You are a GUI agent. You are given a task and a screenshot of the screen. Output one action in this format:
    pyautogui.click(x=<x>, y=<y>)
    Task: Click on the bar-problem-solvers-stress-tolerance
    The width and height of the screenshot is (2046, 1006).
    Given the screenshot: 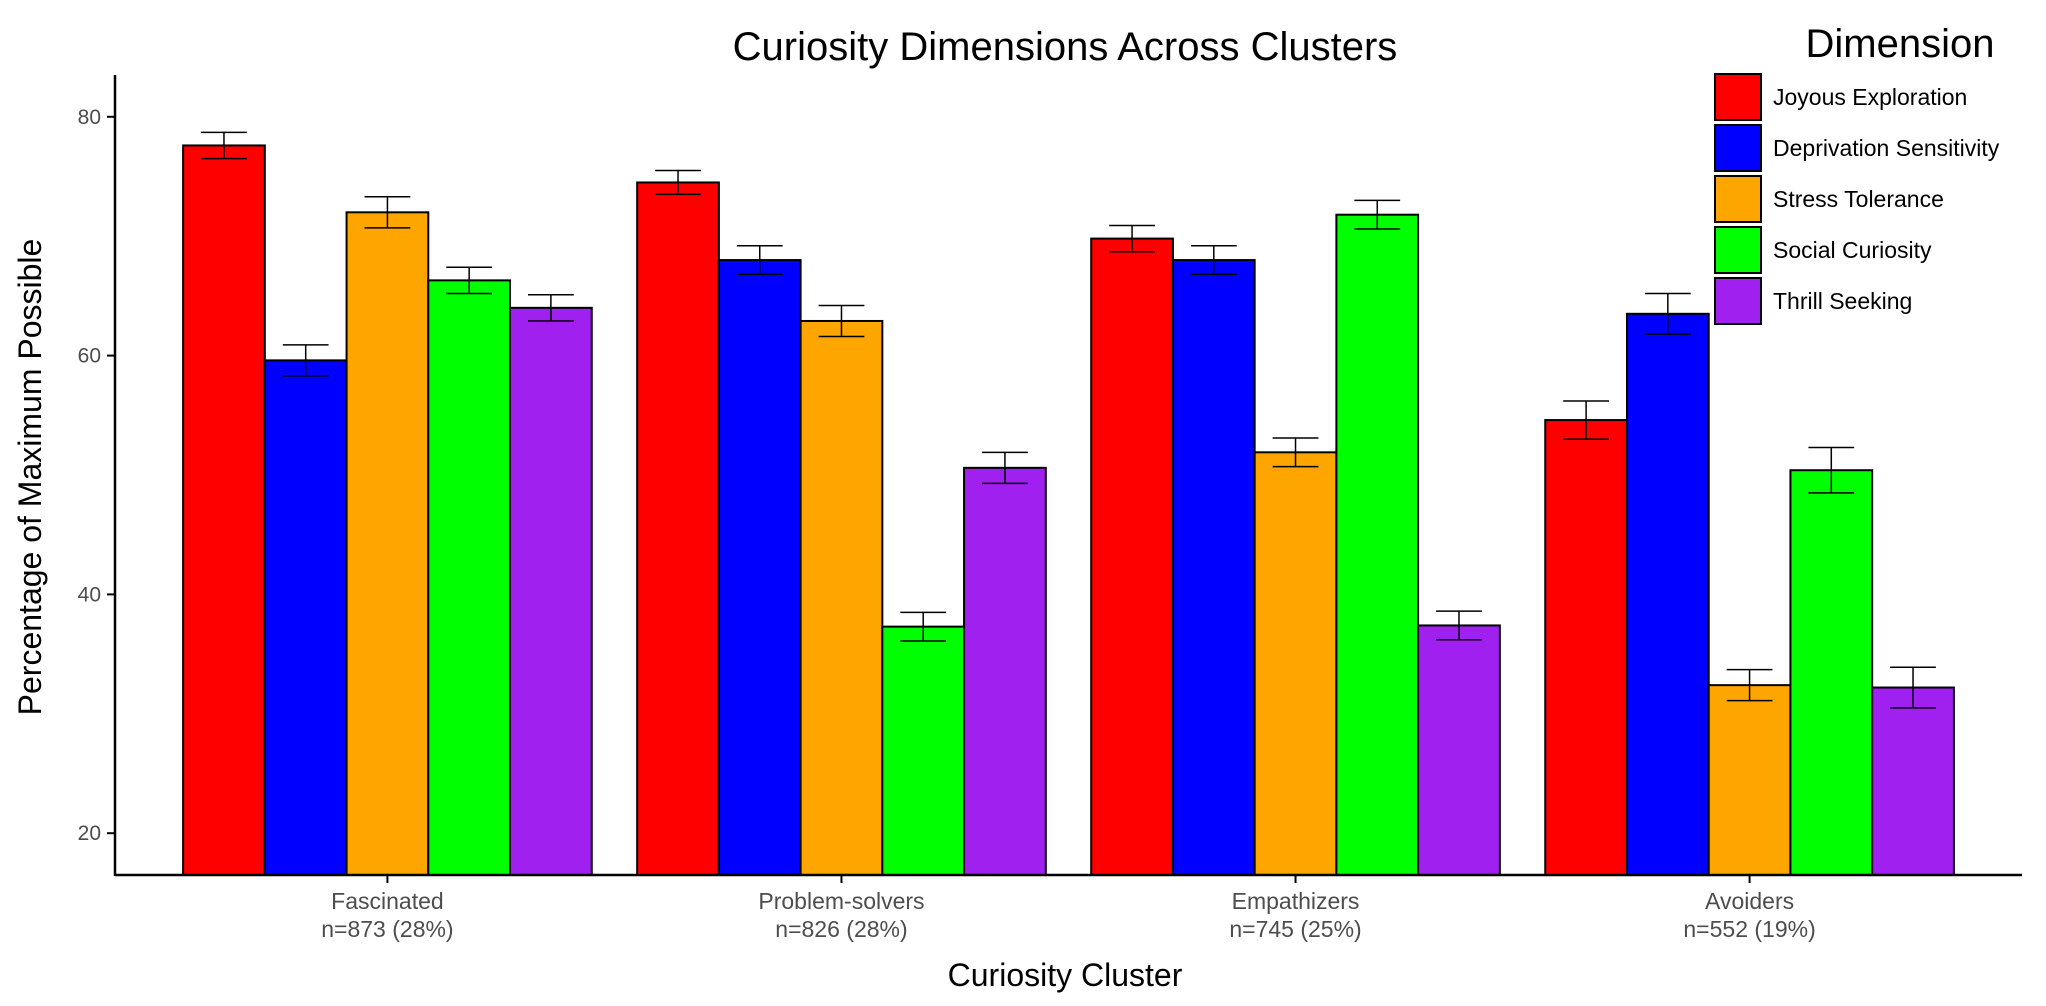 What is the action you would take?
    pyautogui.click(x=841, y=597)
    